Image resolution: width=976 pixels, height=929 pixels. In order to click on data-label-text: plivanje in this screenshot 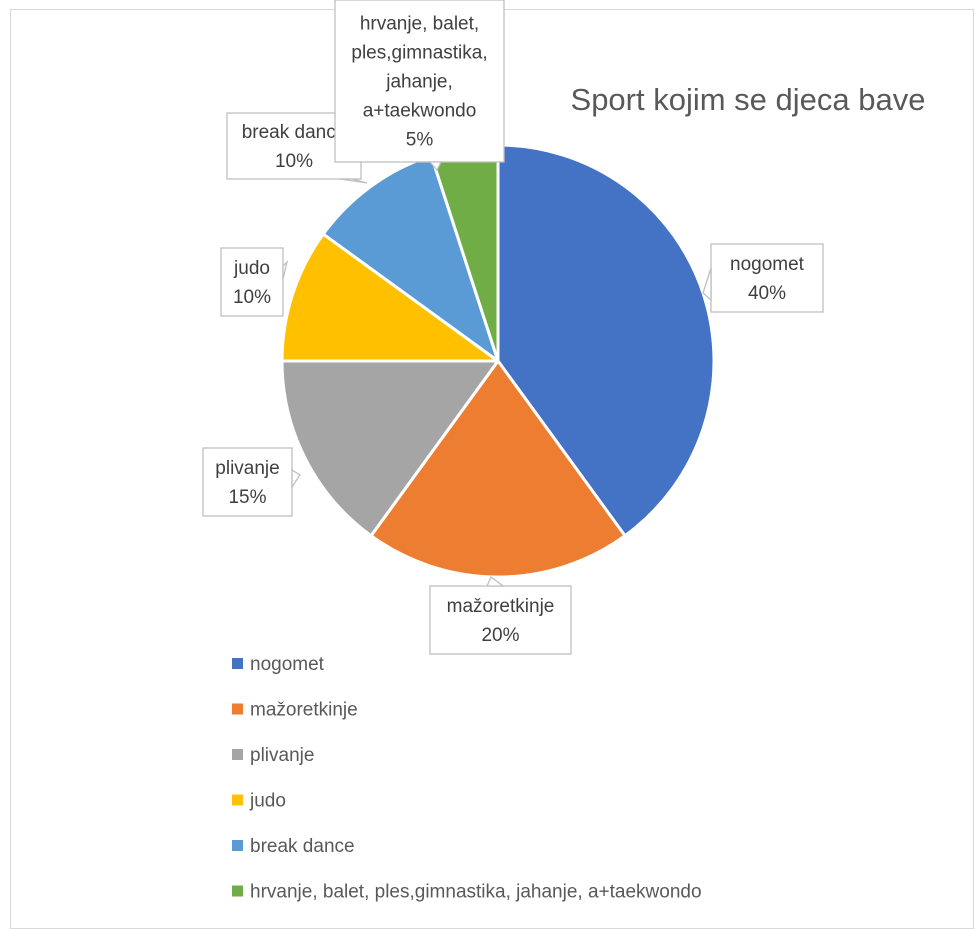, I will do `click(247, 468)`.